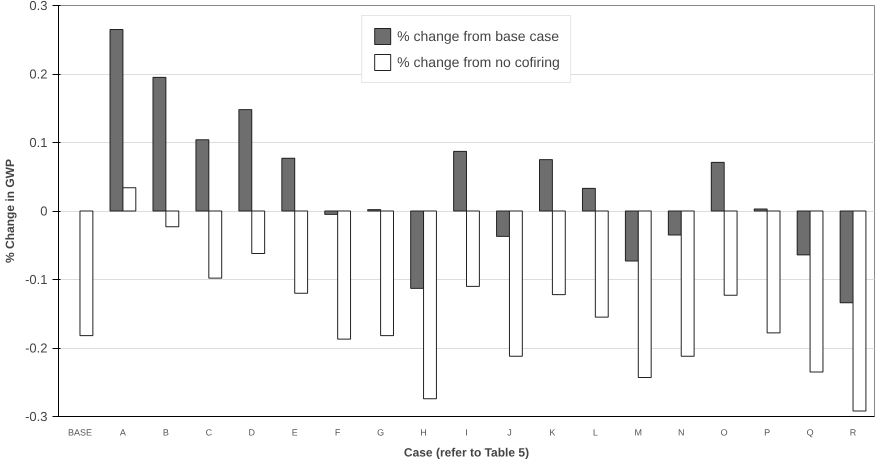 The width and height of the screenshot is (882, 462). Describe the element at coordinates (478, 62) in the screenshot. I see `legend-label: % change from no cofiring` at that location.